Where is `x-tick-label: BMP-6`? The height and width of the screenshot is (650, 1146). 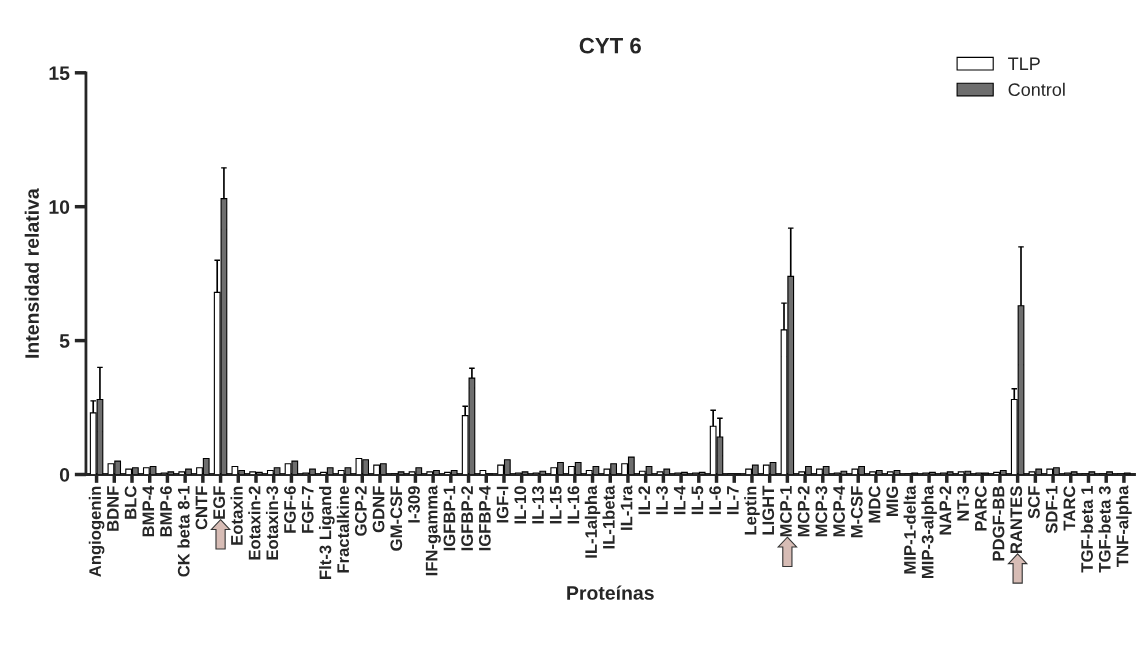
x-tick-label: BMP-6 is located at coordinates (166, 511).